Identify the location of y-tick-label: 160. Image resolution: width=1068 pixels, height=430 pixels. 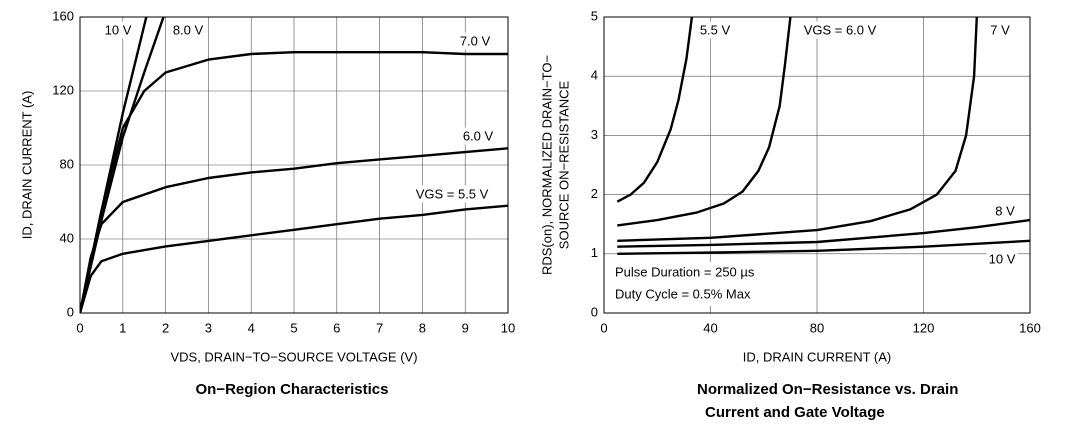
(63, 15).